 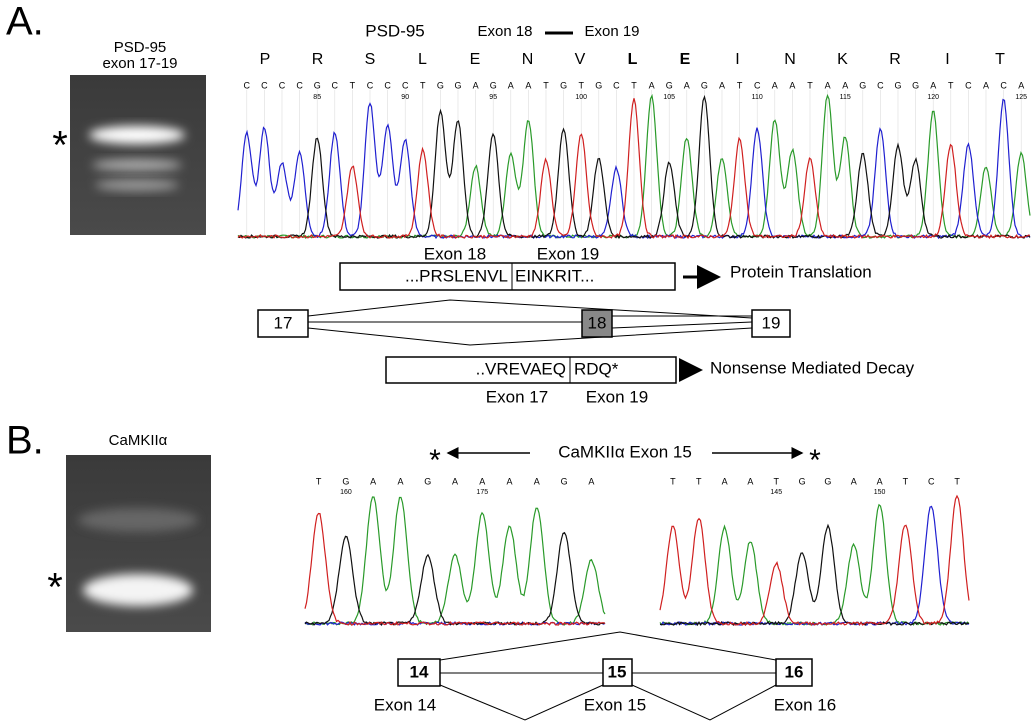 What do you see at coordinates (1000, 59) in the screenshot?
I see `amino-acid: T` at bounding box center [1000, 59].